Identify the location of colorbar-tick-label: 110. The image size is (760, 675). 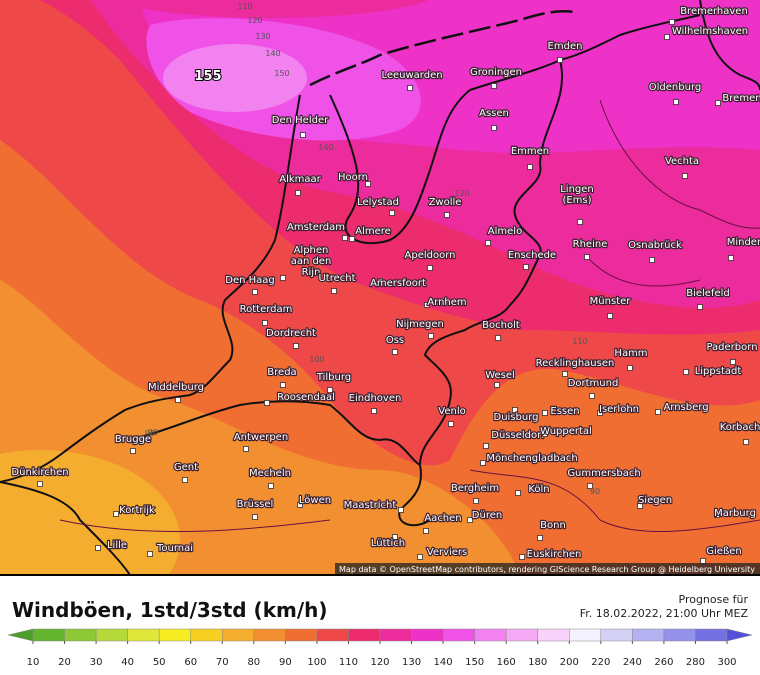
(348, 662).